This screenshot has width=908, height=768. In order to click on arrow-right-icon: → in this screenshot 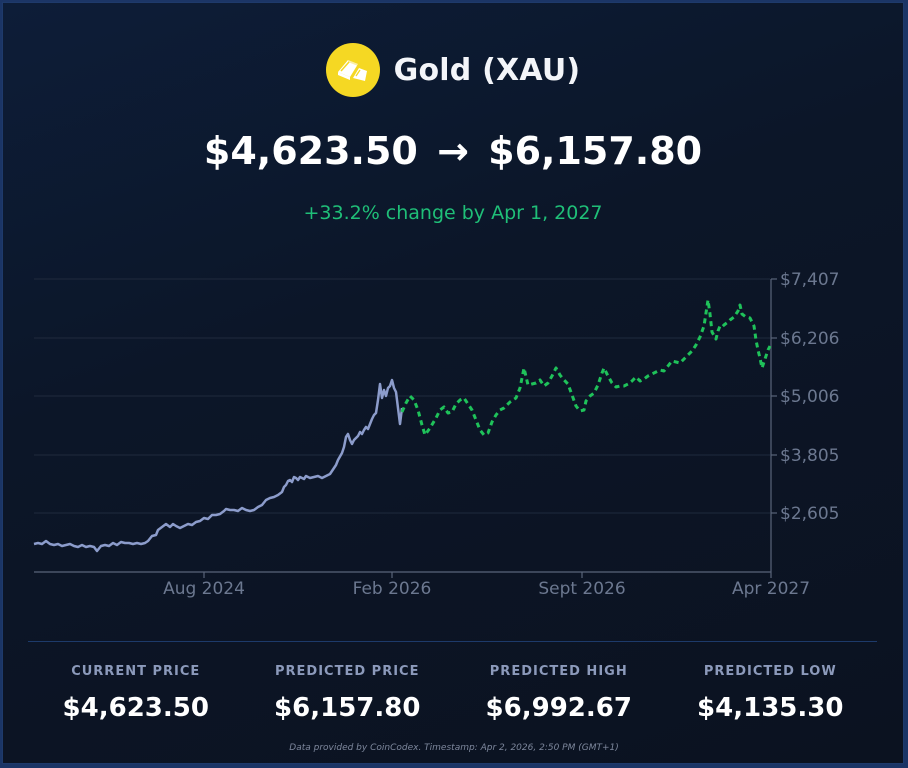, I will do `click(453, 151)`.